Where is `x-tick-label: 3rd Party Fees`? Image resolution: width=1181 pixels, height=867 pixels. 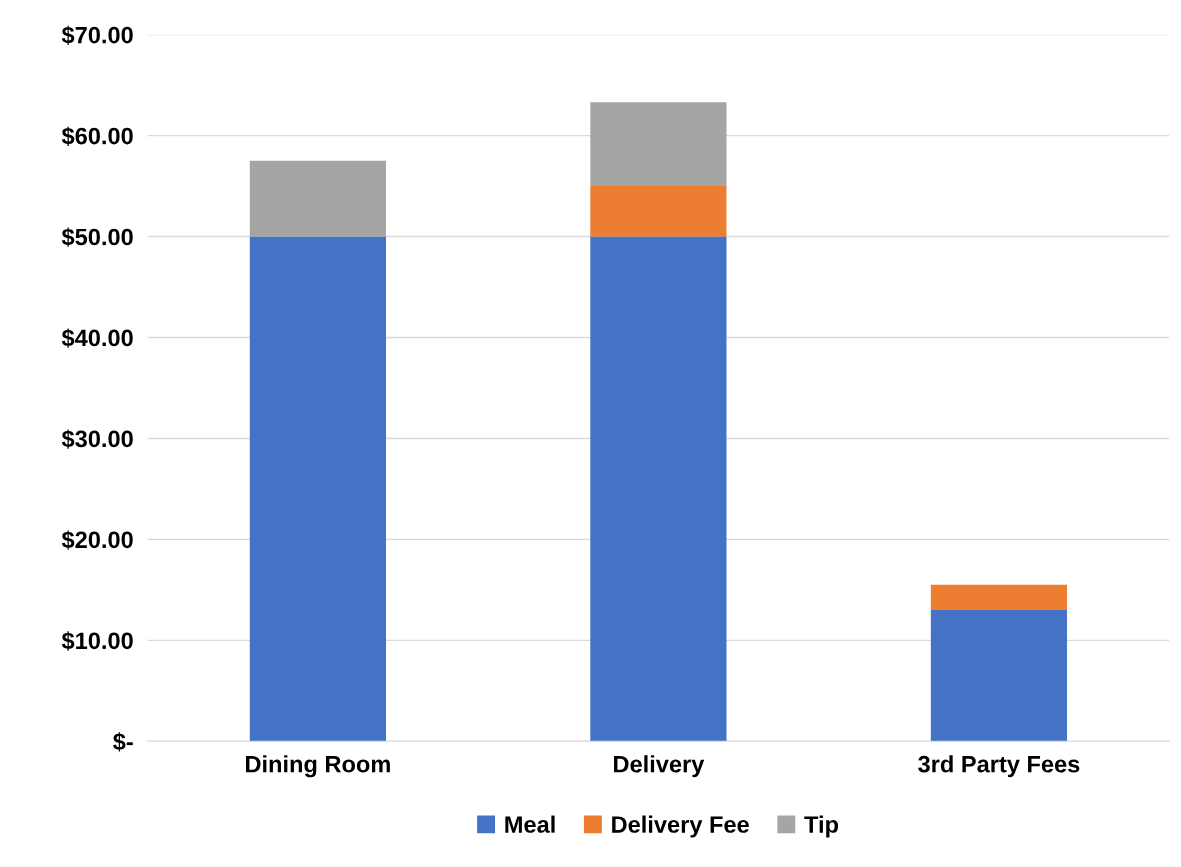
x-tick-label: 3rd Party Fees is located at coordinates (999, 766).